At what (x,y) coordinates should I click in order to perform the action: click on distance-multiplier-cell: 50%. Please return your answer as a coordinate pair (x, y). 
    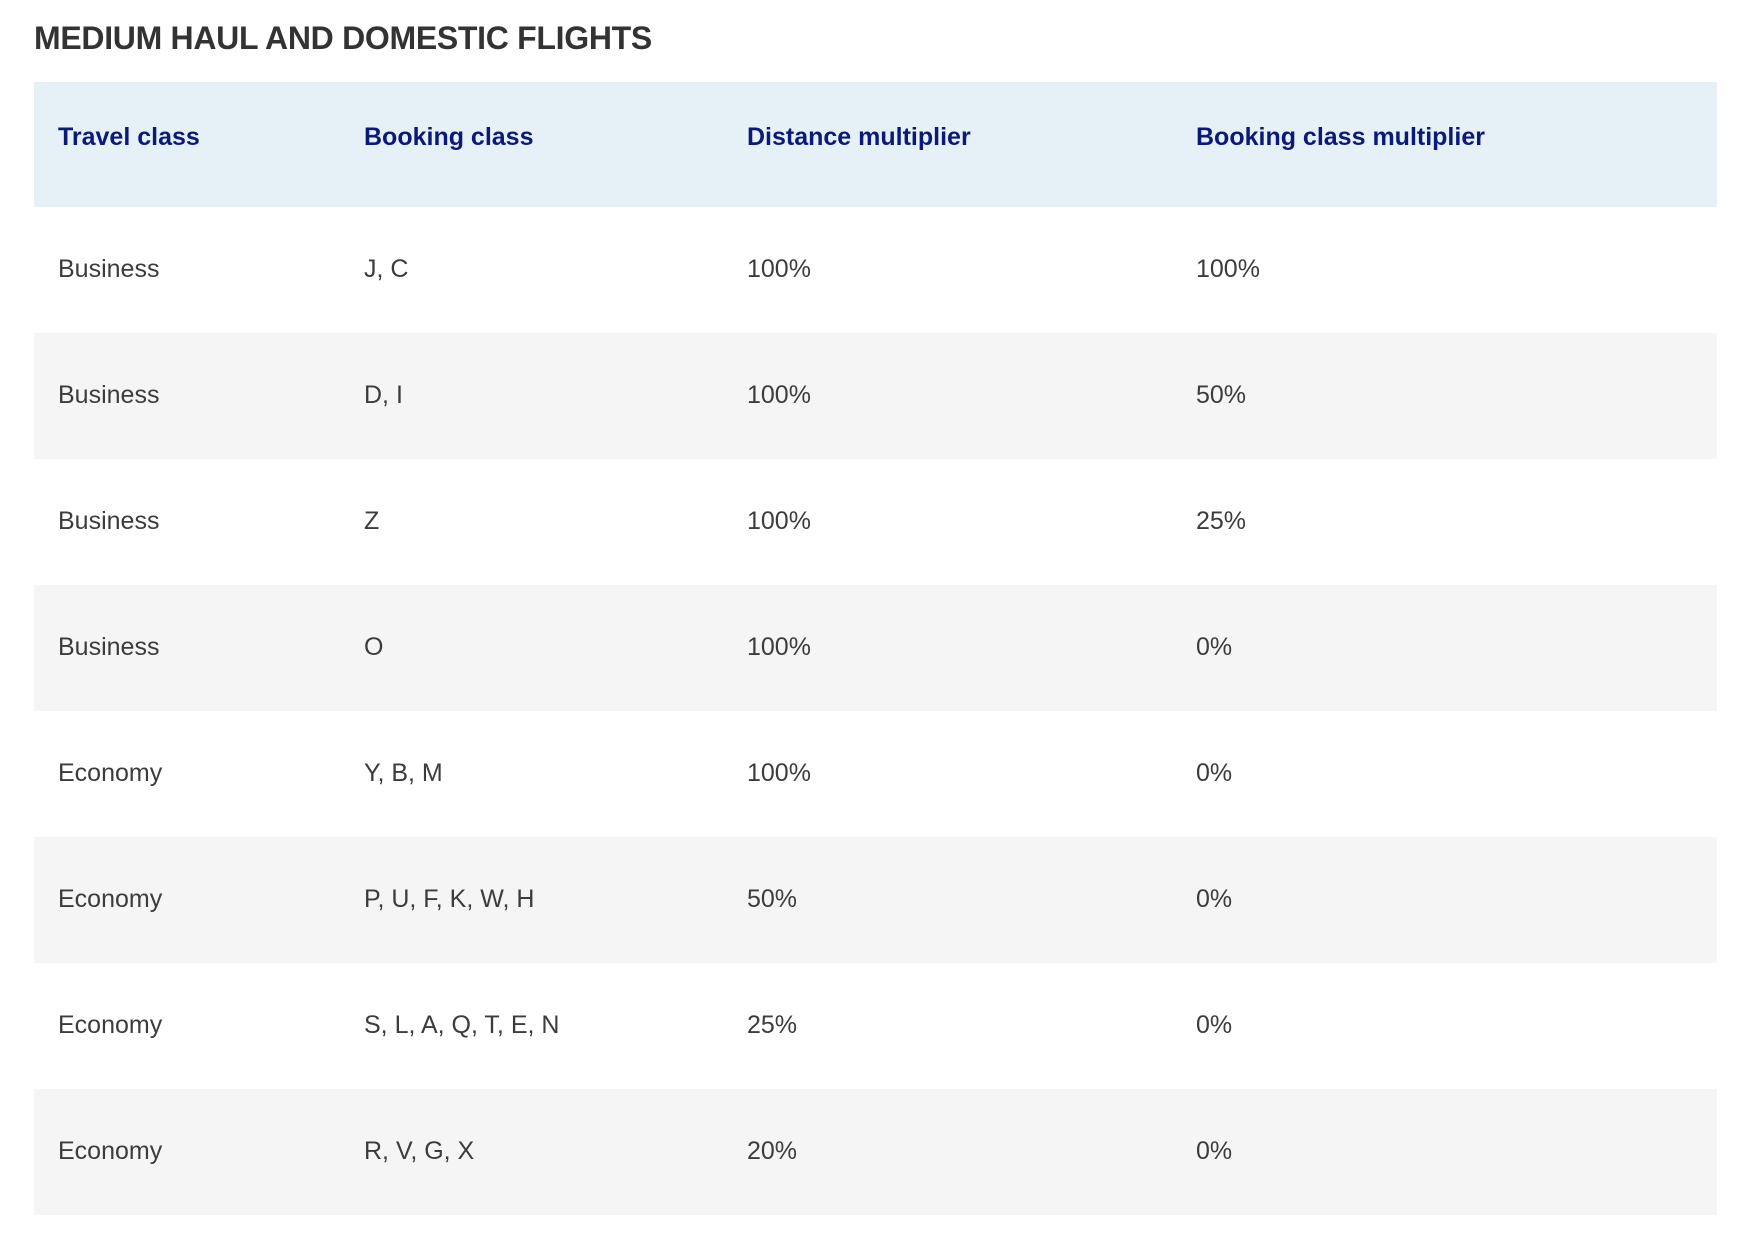
    Looking at the image, I should click on (772, 898).